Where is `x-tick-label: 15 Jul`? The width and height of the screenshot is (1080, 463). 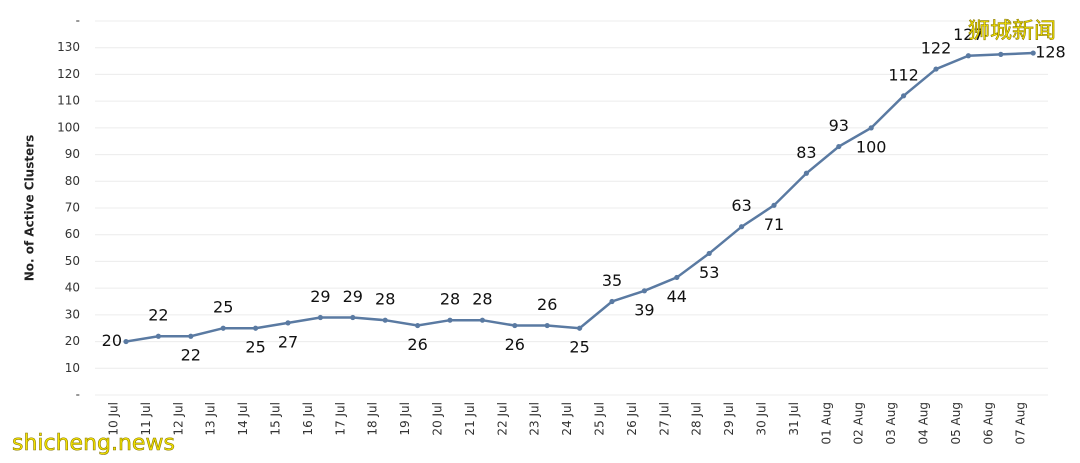 x-tick-label: 15 Jul is located at coordinates (276, 419).